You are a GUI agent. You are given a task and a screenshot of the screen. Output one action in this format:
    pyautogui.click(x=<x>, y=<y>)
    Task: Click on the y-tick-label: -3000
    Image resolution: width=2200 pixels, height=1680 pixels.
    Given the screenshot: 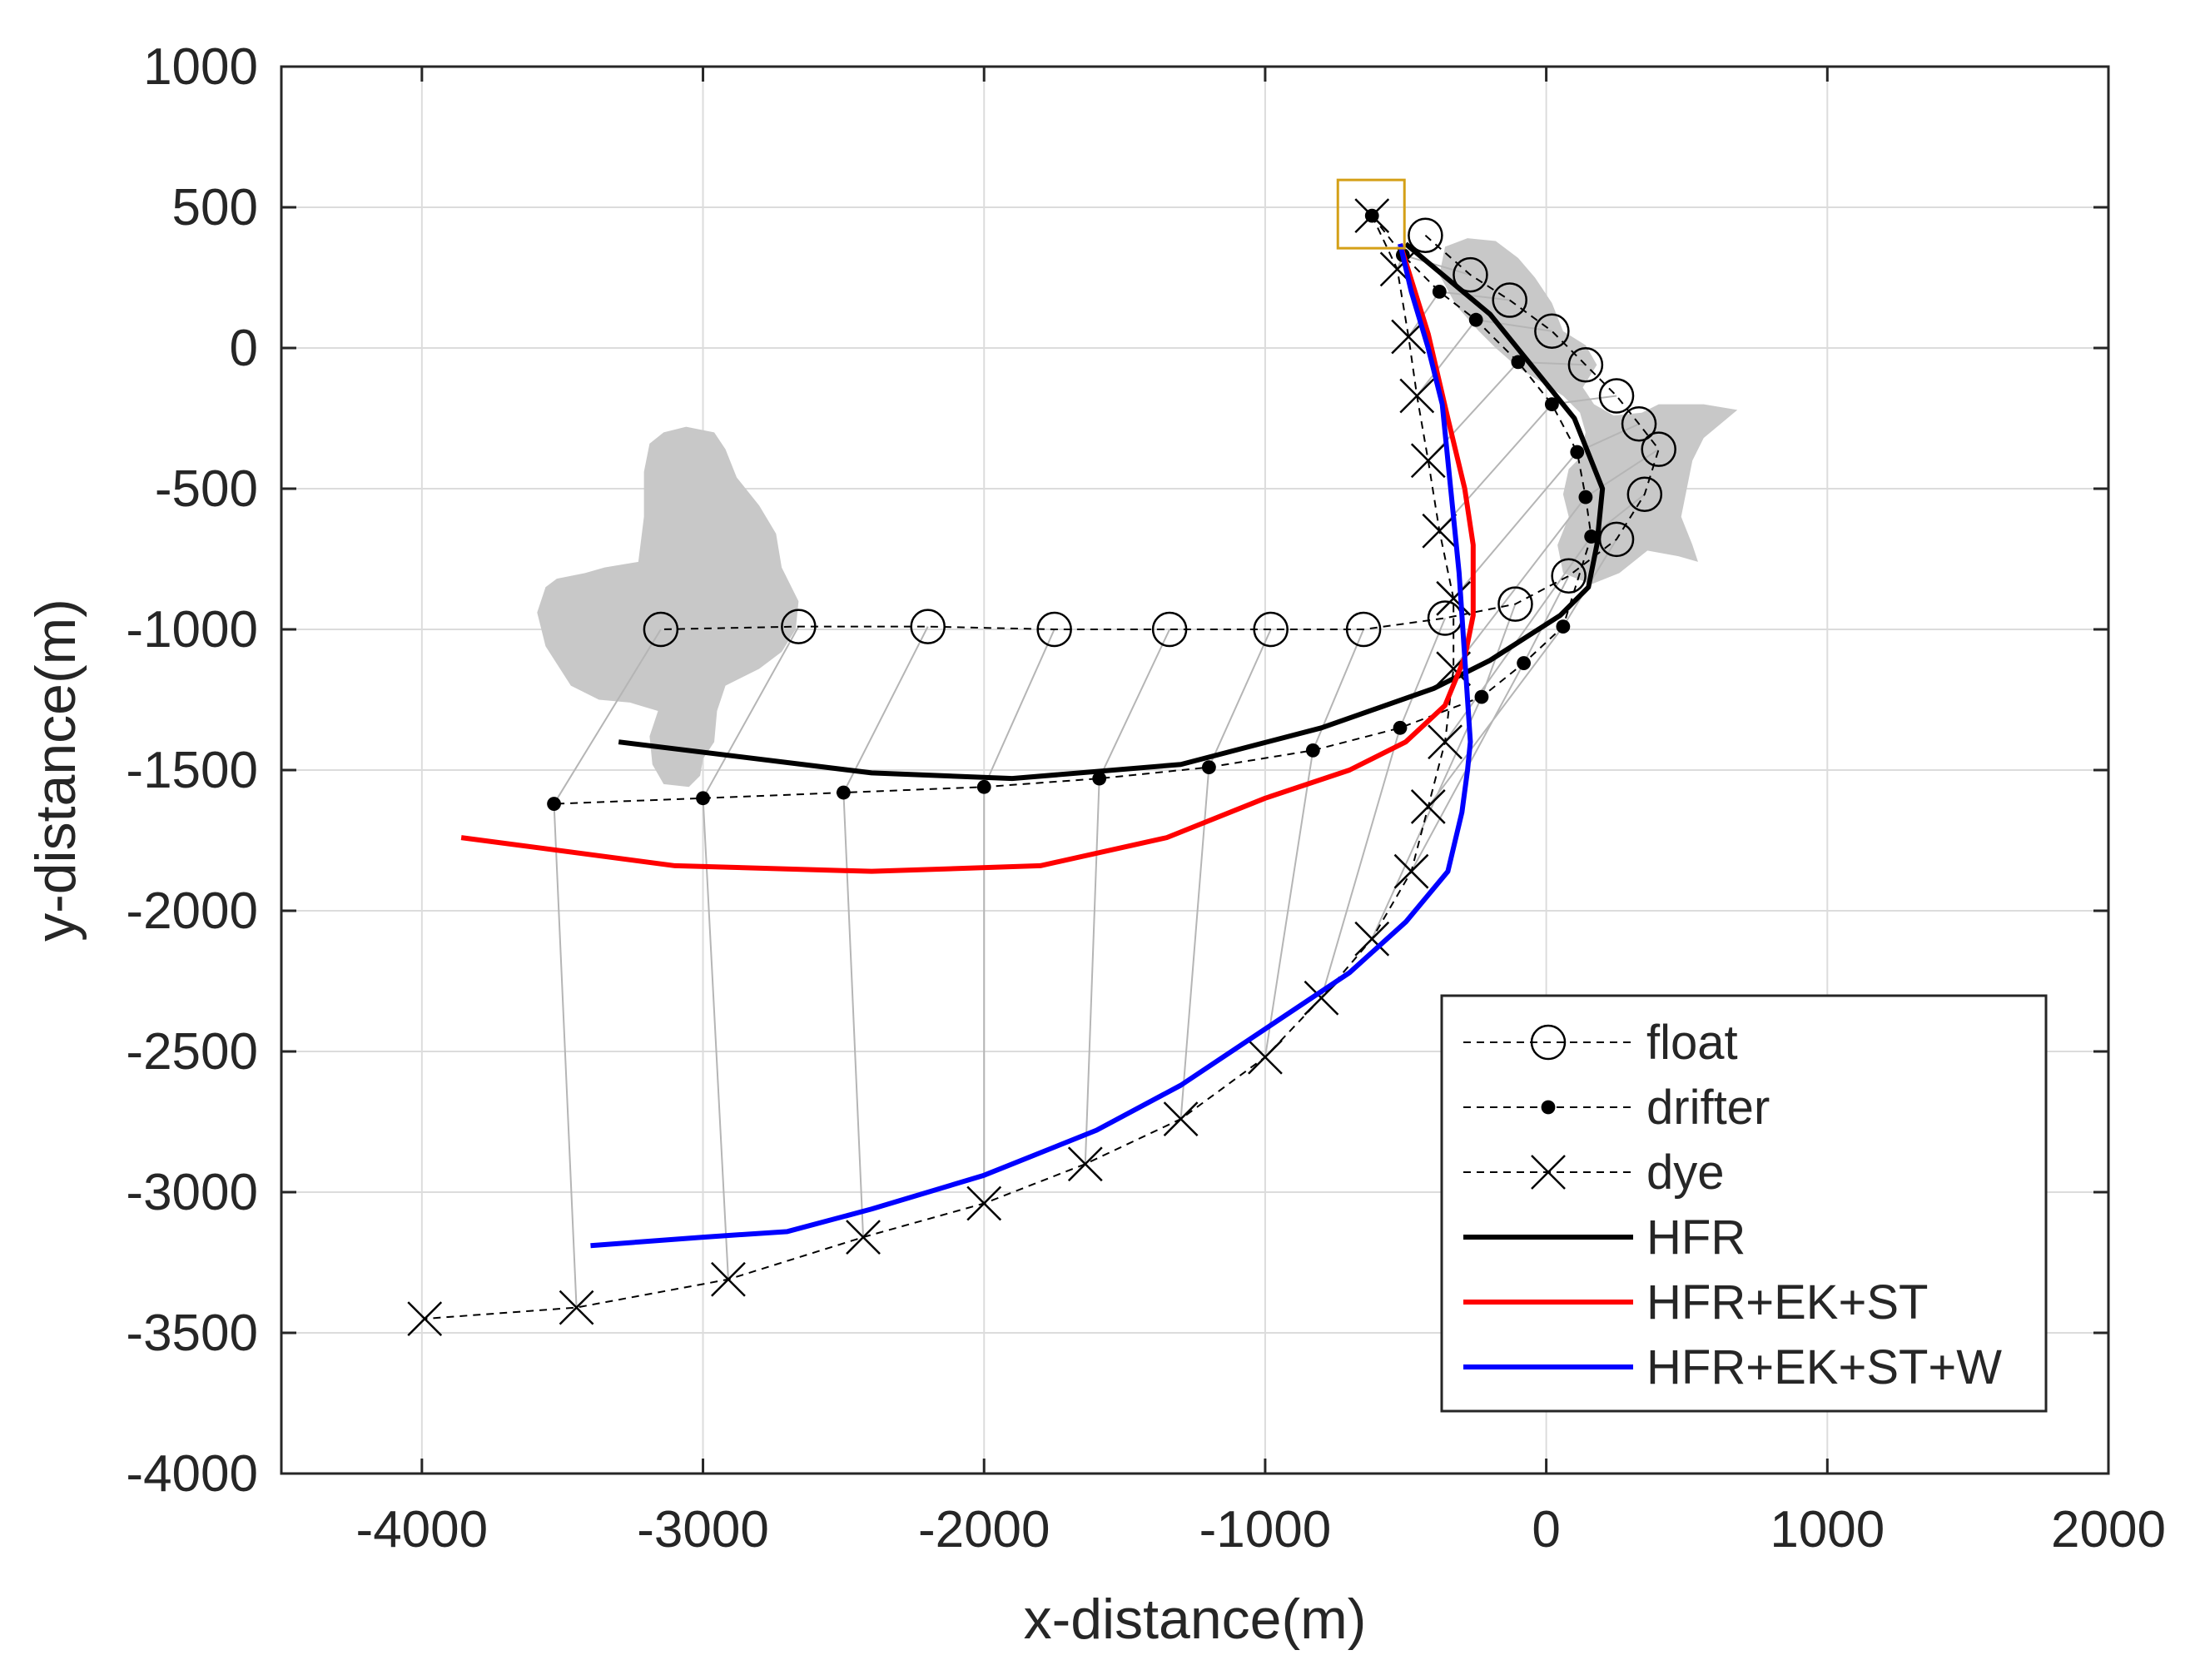 What is the action you would take?
    pyautogui.click(x=192, y=1192)
    